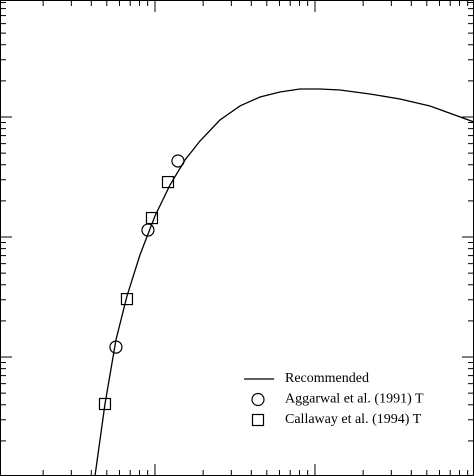 The width and height of the screenshot is (474, 476). I want to click on legend-label: Aggarwal et al. (1991) T, so click(354, 399).